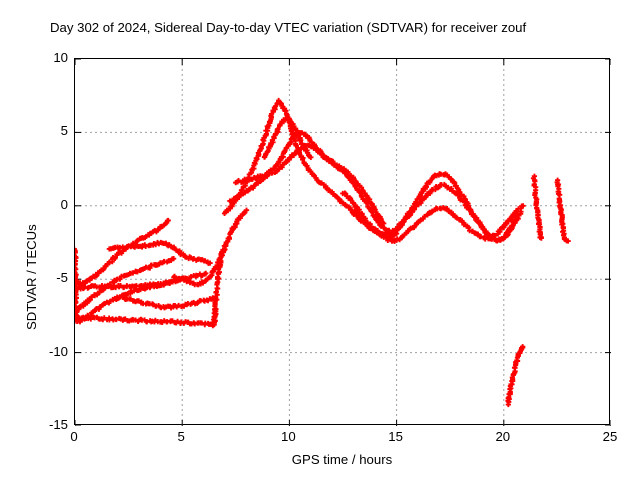 Image resolution: width=640 pixels, height=480 pixels. What do you see at coordinates (62, 278) in the screenshot?
I see `y-tick-label: -5` at bounding box center [62, 278].